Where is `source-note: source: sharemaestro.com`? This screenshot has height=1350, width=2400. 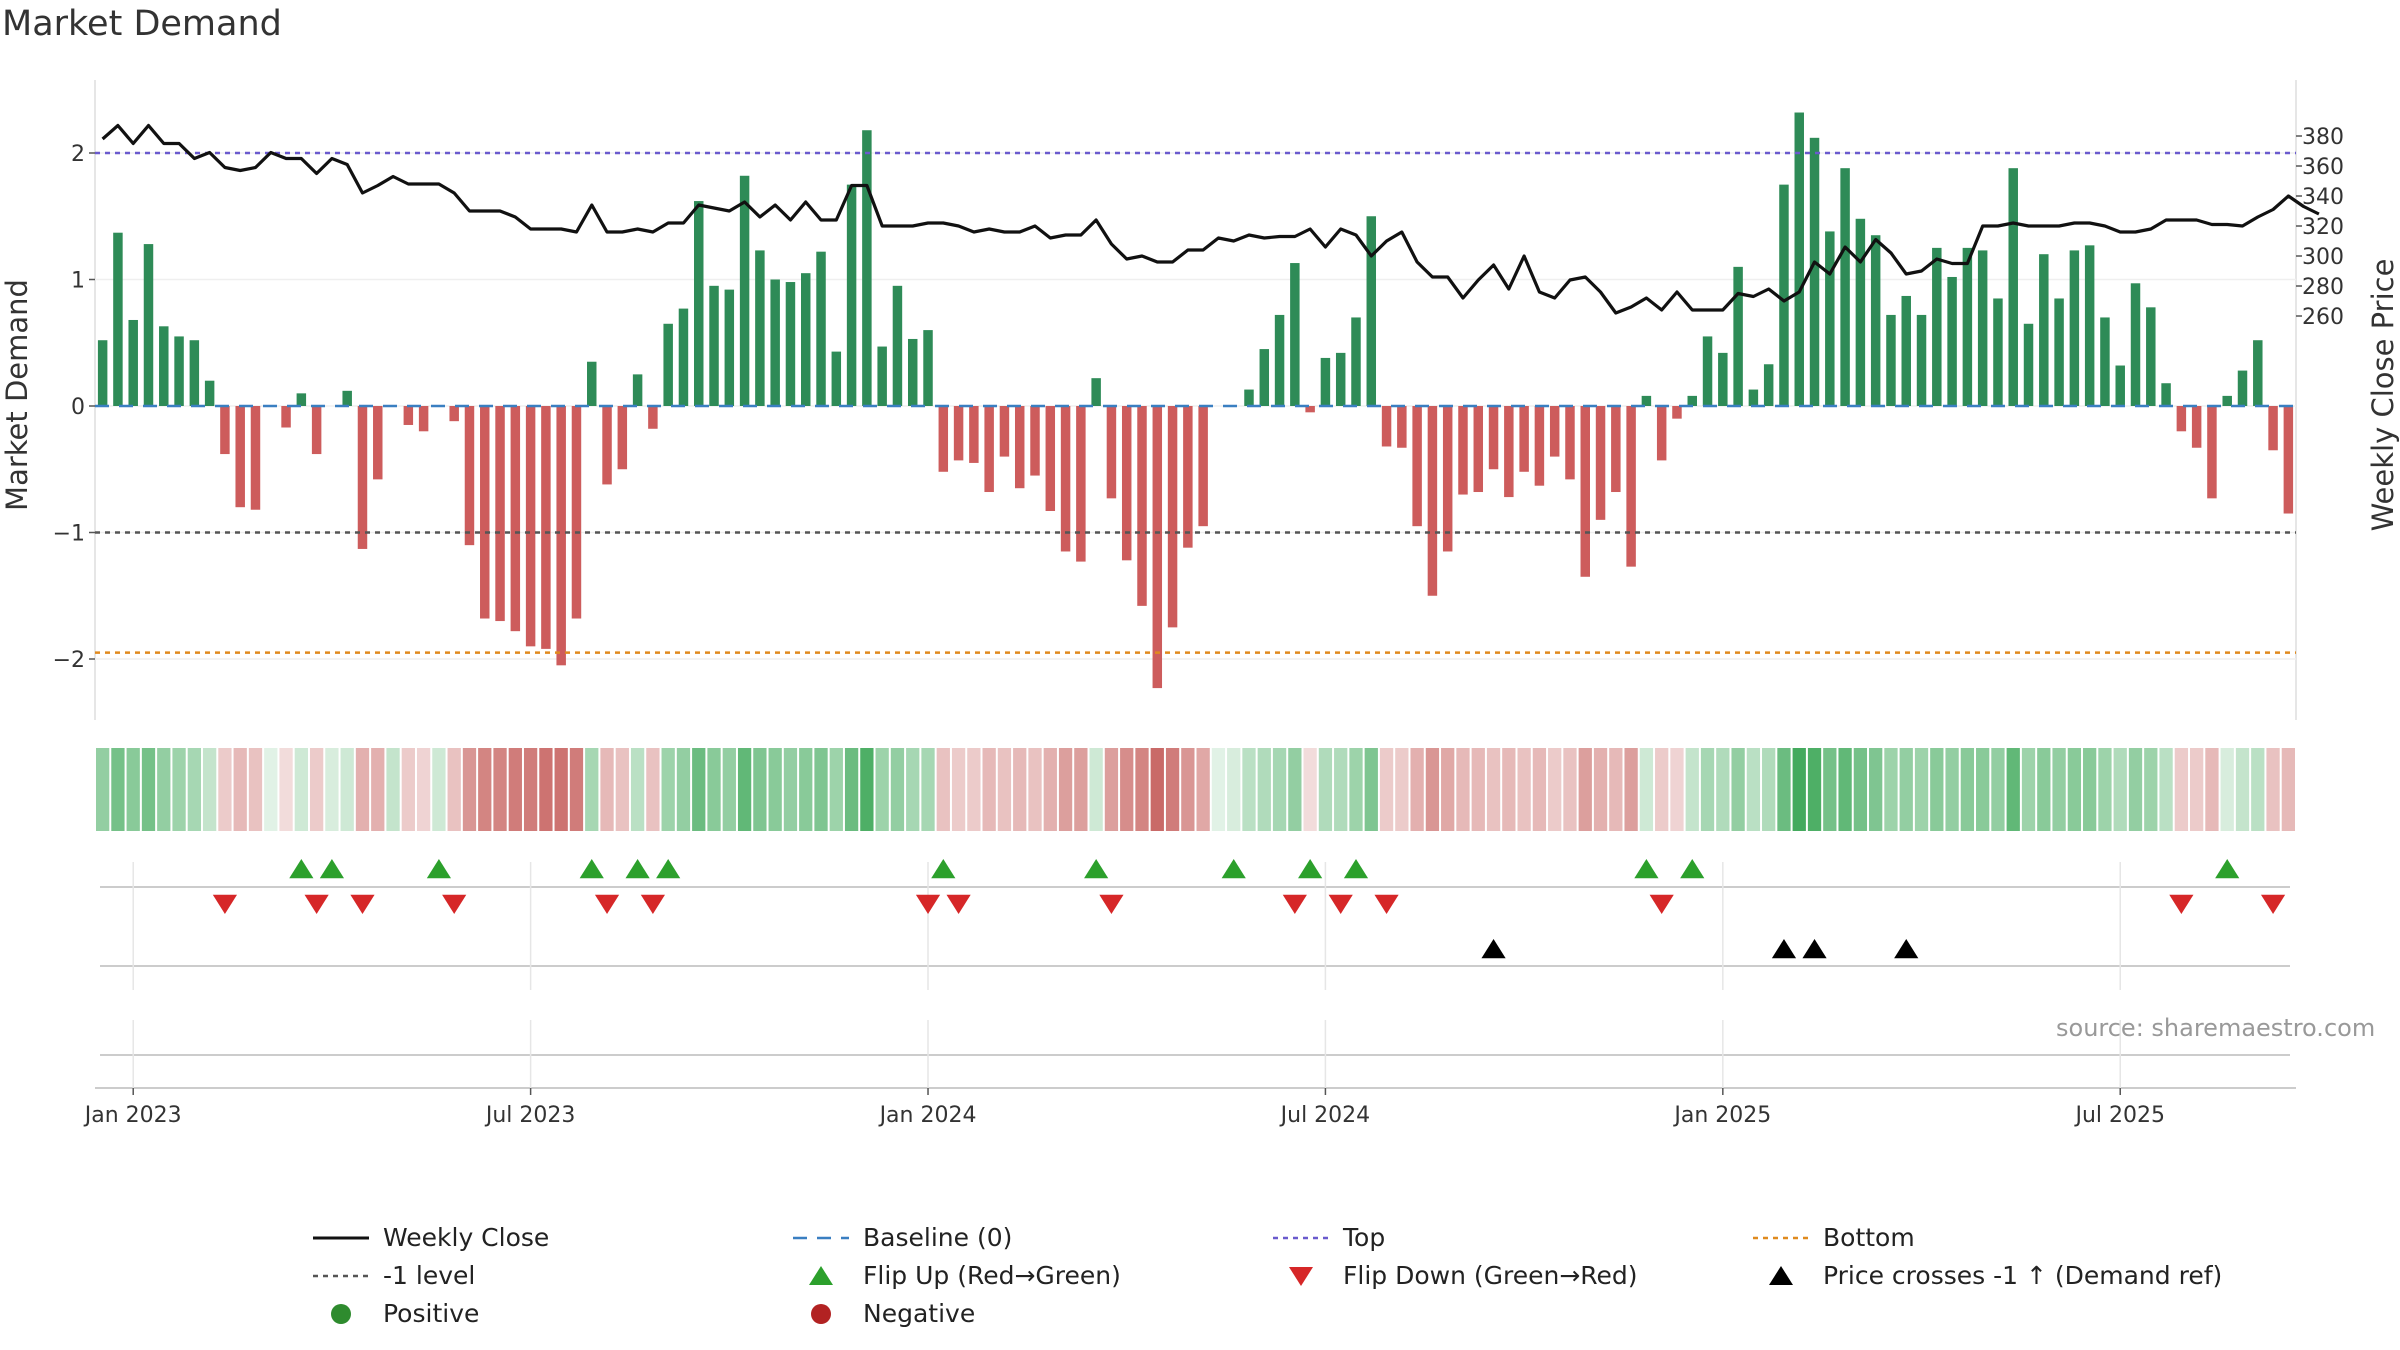
source-note: source: sharemaestro.com is located at coordinates (2216, 1028).